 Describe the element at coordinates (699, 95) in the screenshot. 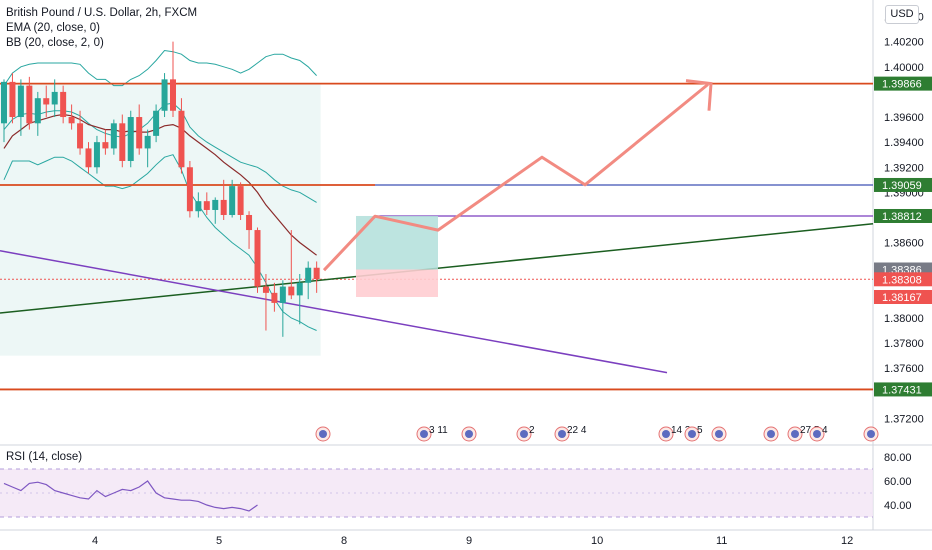

I see `forecast-arrow-head` at that location.